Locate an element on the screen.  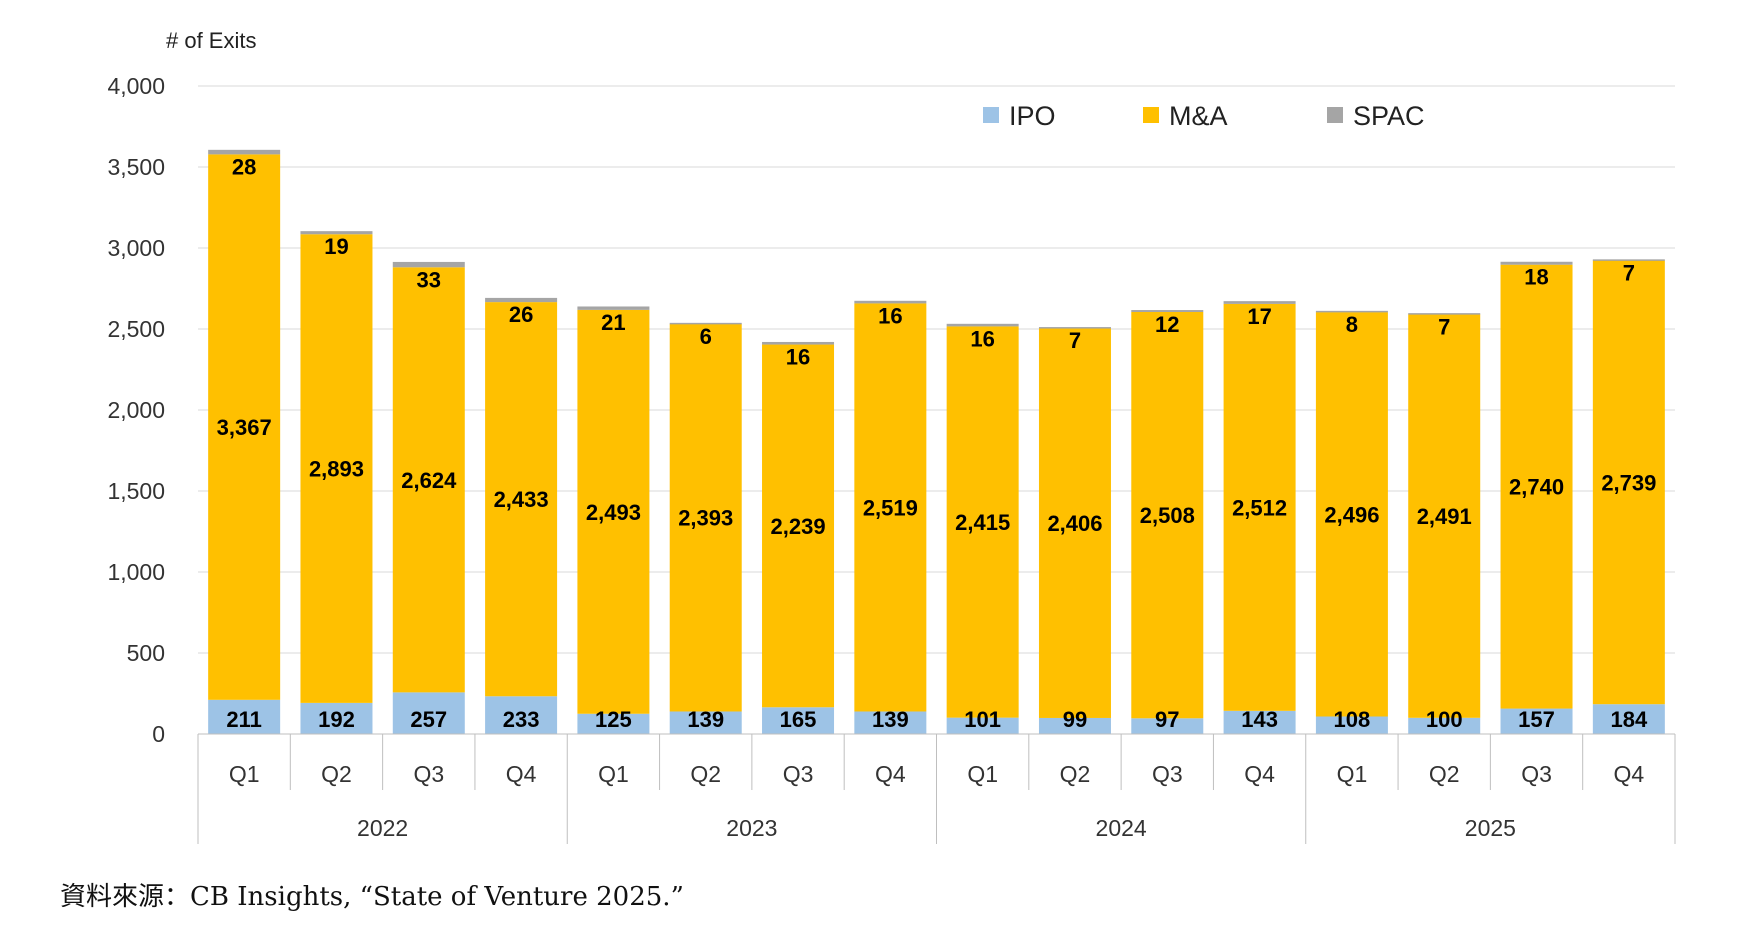
data-label-ipo: 192 is located at coordinates (336, 719).